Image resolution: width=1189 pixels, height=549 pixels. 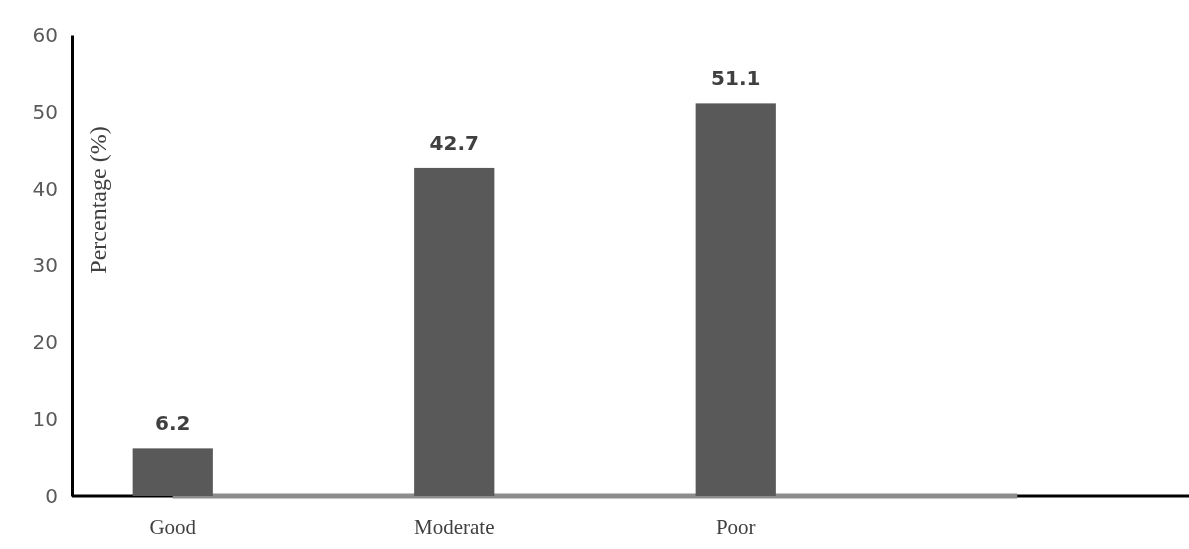 I want to click on x-tick-label: Good, so click(x=173, y=527).